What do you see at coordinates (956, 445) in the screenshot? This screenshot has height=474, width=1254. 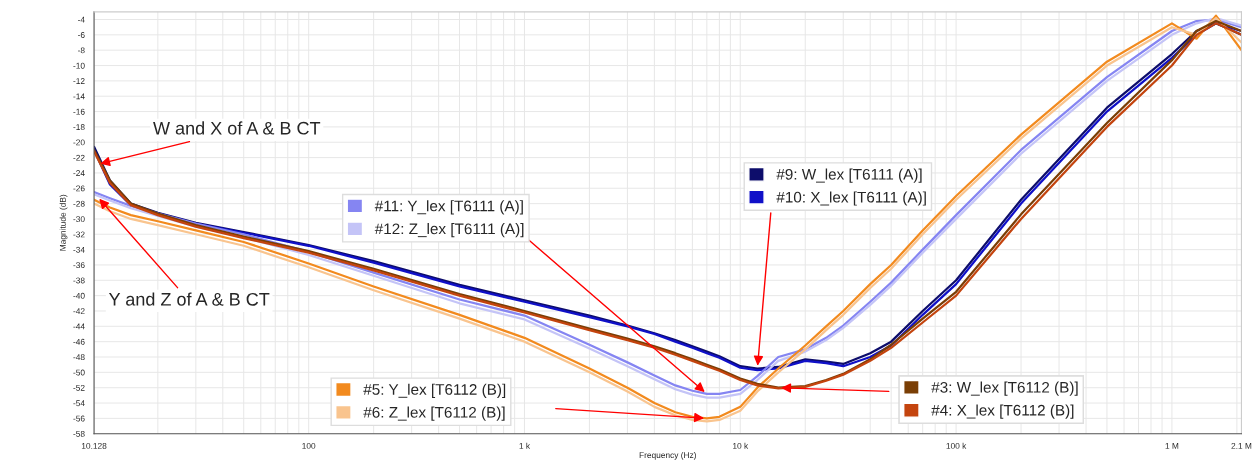 I see `x-tick-label: 100 k` at bounding box center [956, 445].